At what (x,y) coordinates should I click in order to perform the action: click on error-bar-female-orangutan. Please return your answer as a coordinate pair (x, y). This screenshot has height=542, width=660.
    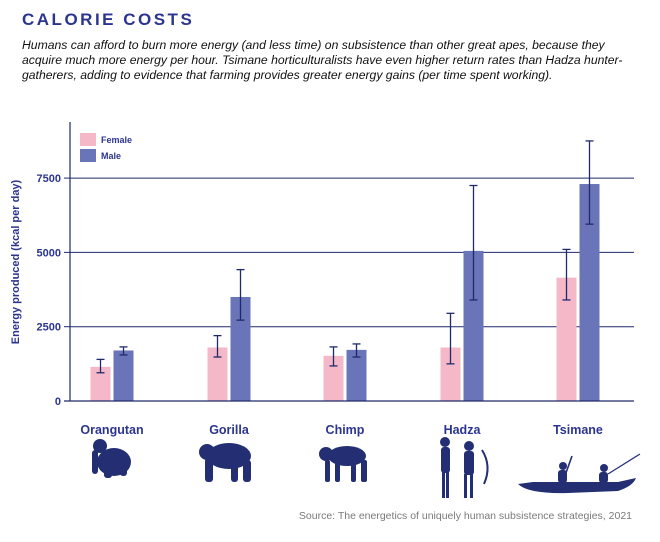
    Looking at the image, I should click on (100, 366).